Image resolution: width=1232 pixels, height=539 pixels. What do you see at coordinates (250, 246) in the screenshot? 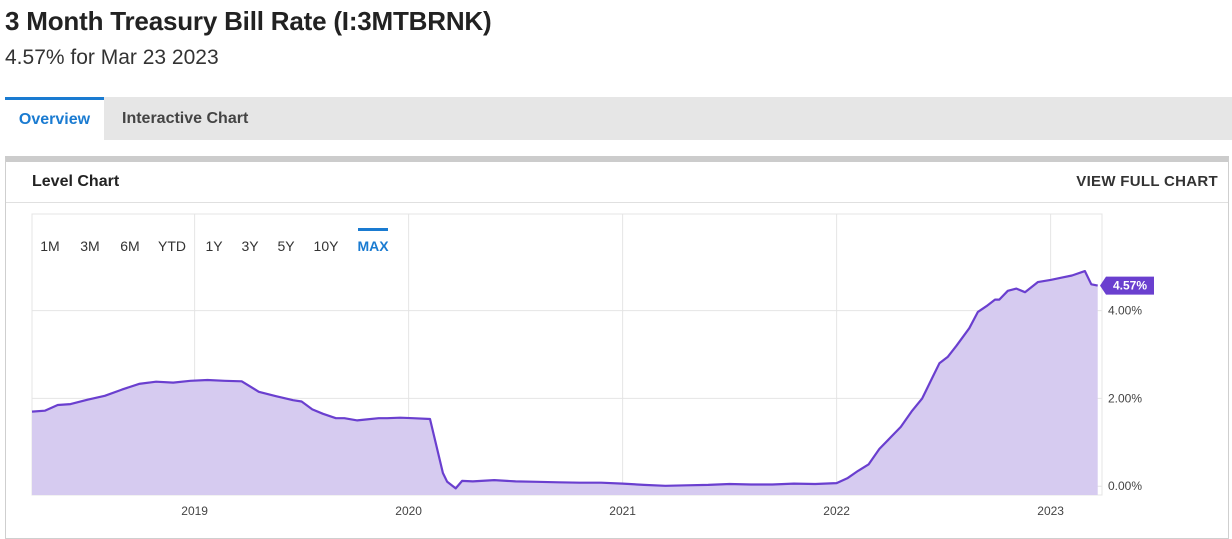
I see `range-button-3y: 3Y` at bounding box center [250, 246].